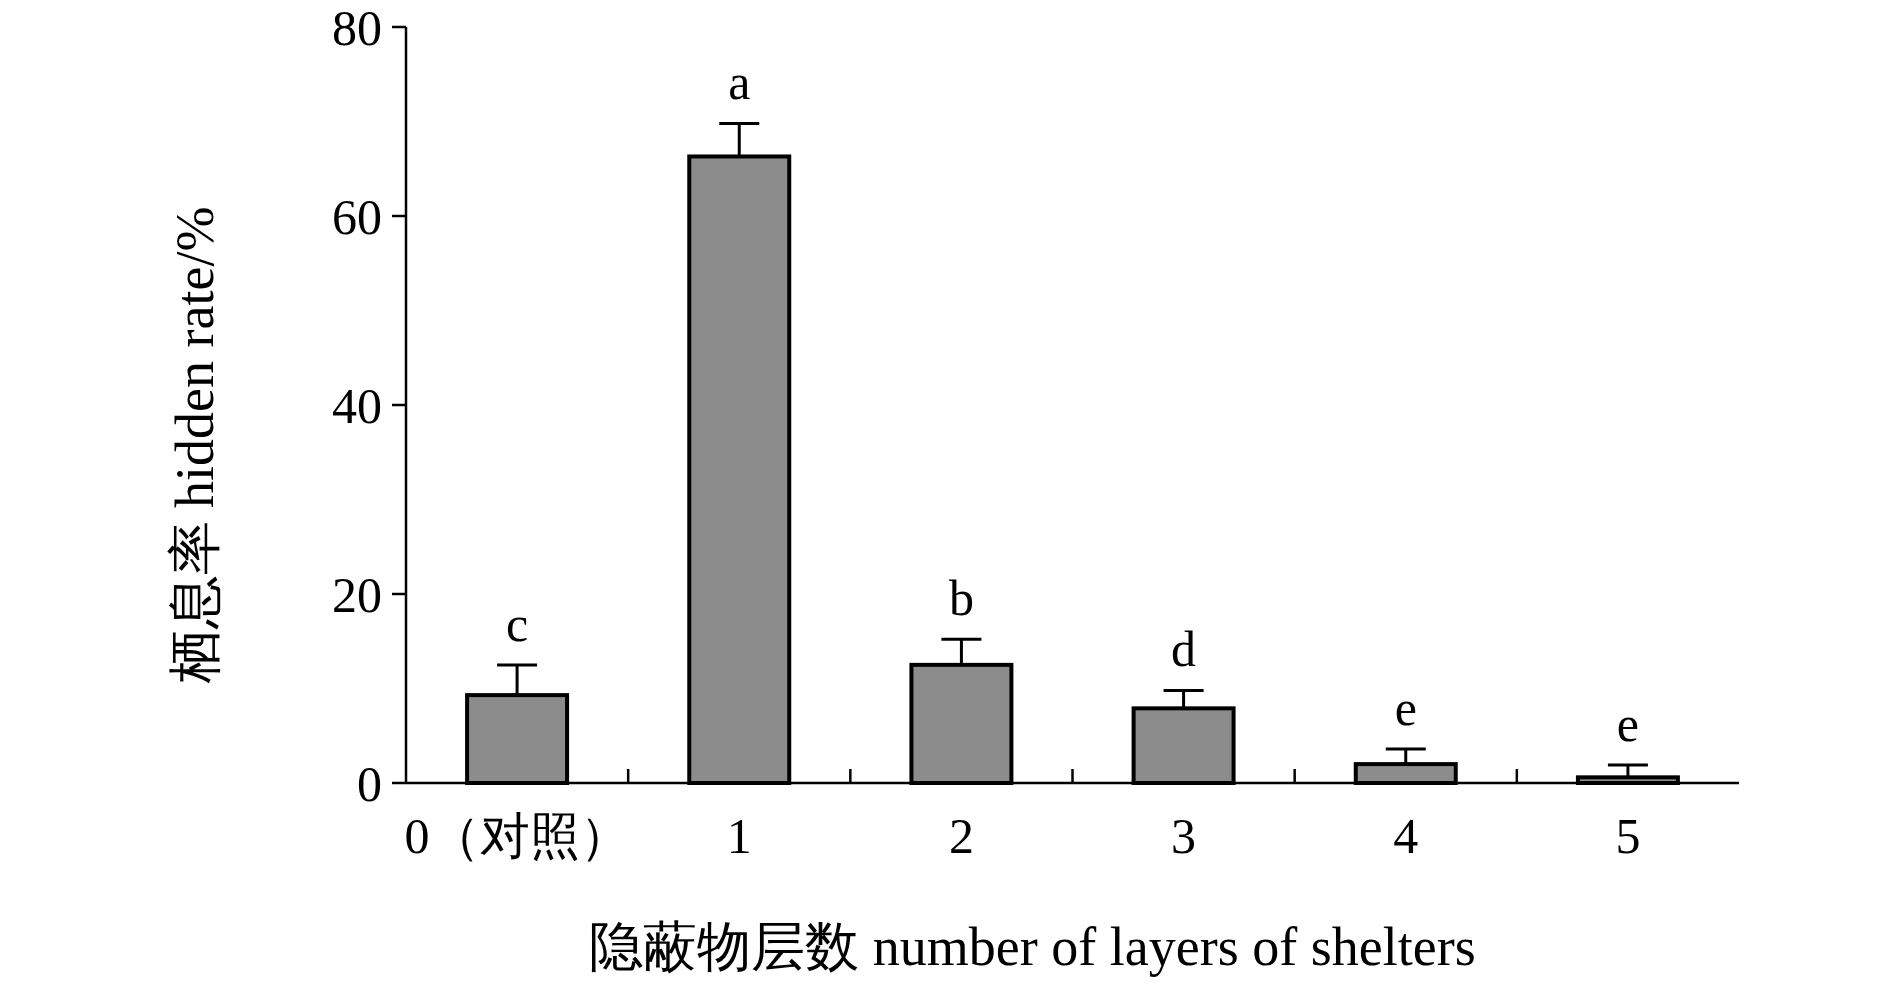  What do you see at coordinates (961, 598) in the screenshot?
I see `annotation: b` at bounding box center [961, 598].